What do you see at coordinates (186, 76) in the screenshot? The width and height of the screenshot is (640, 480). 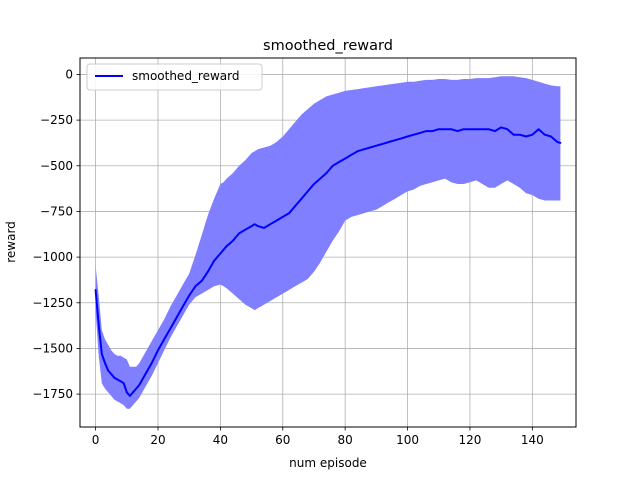 I see `legend-label: smoothed_reward` at bounding box center [186, 76].